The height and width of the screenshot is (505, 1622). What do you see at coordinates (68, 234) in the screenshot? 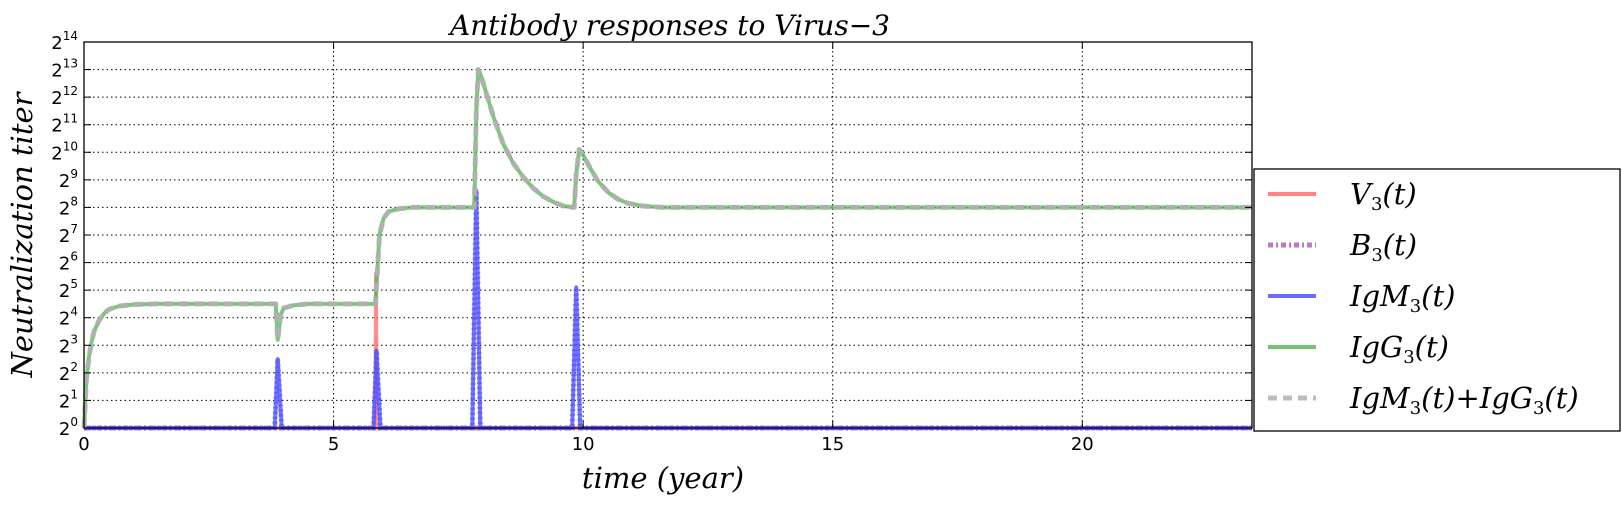
I see `y-tick-label: 27` at bounding box center [68, 234].